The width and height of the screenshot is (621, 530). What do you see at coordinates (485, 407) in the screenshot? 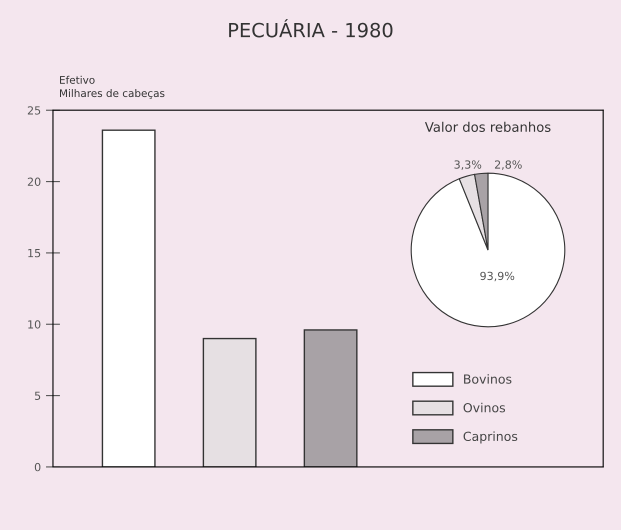
I see `legend-label: Ovinos` at bounding box center [485, 407].